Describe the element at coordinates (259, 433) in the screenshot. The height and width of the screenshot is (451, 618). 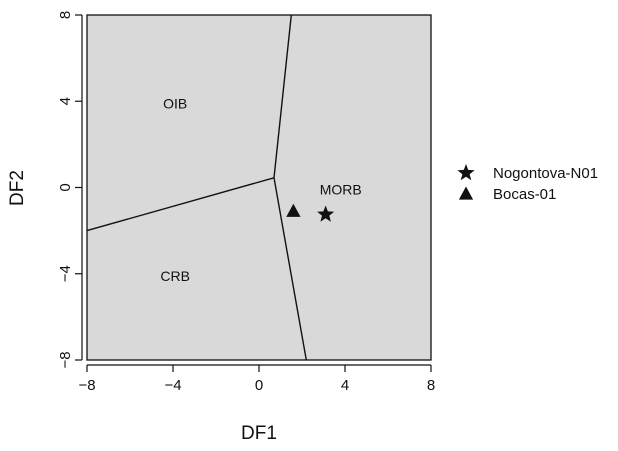
I see `x-axis-title: DF1` at that location.